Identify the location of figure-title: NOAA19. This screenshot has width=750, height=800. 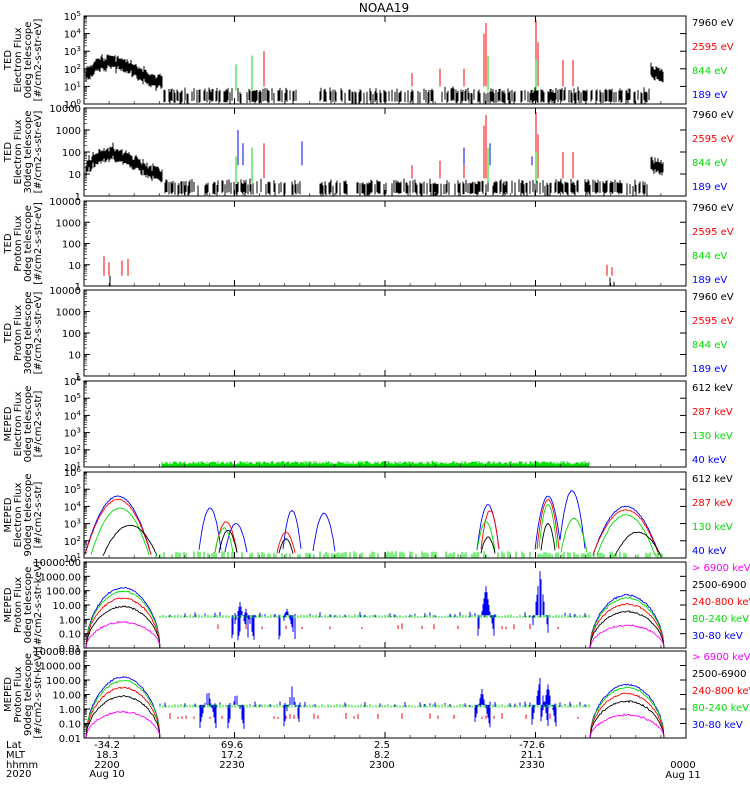
(384, 8).